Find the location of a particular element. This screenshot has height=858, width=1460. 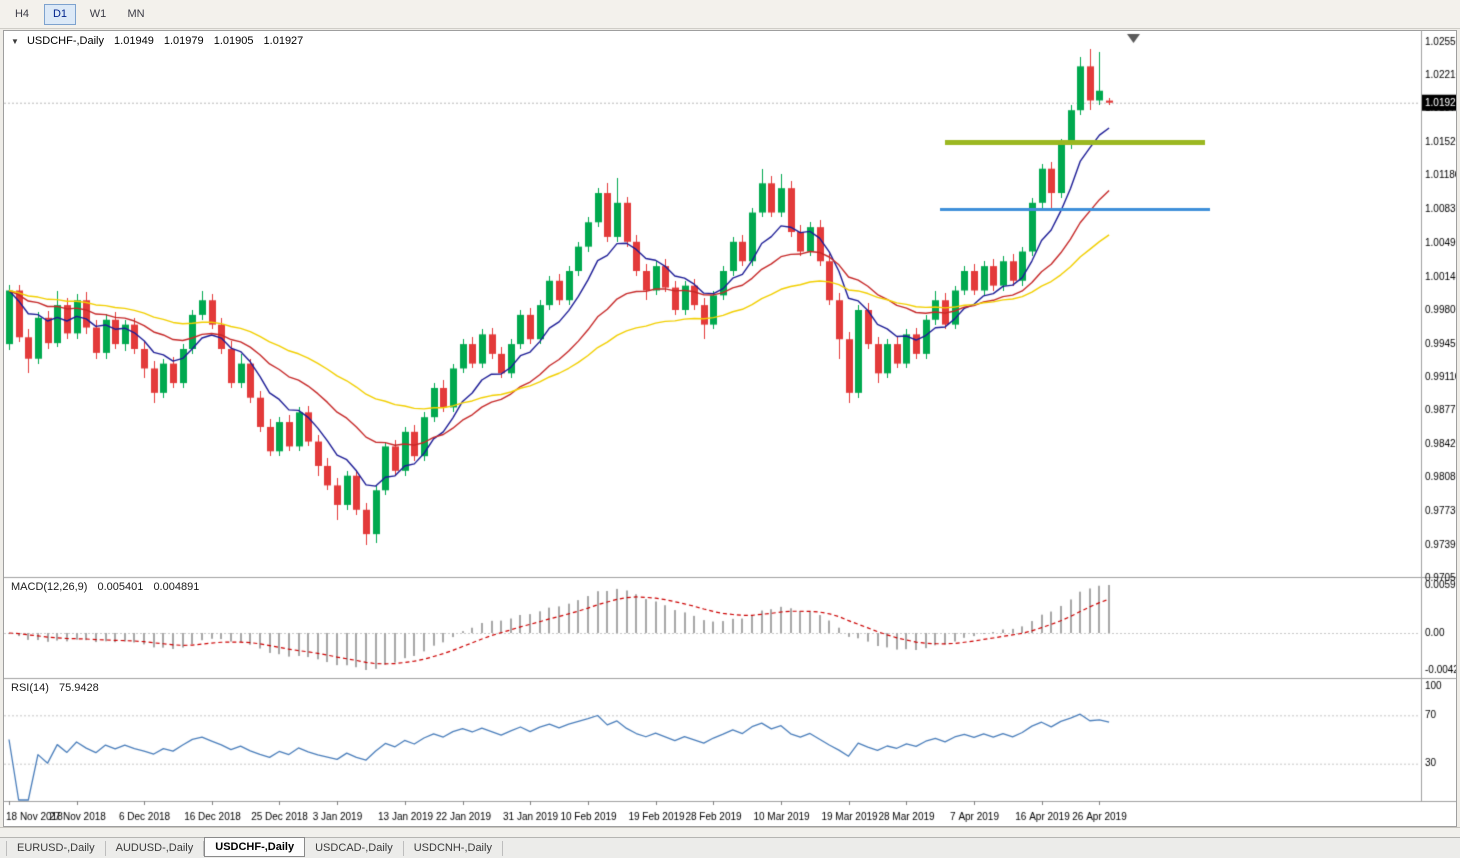

timeframe-toolbar: H4 D1 W1 MN is located at coordinates (730, 14).